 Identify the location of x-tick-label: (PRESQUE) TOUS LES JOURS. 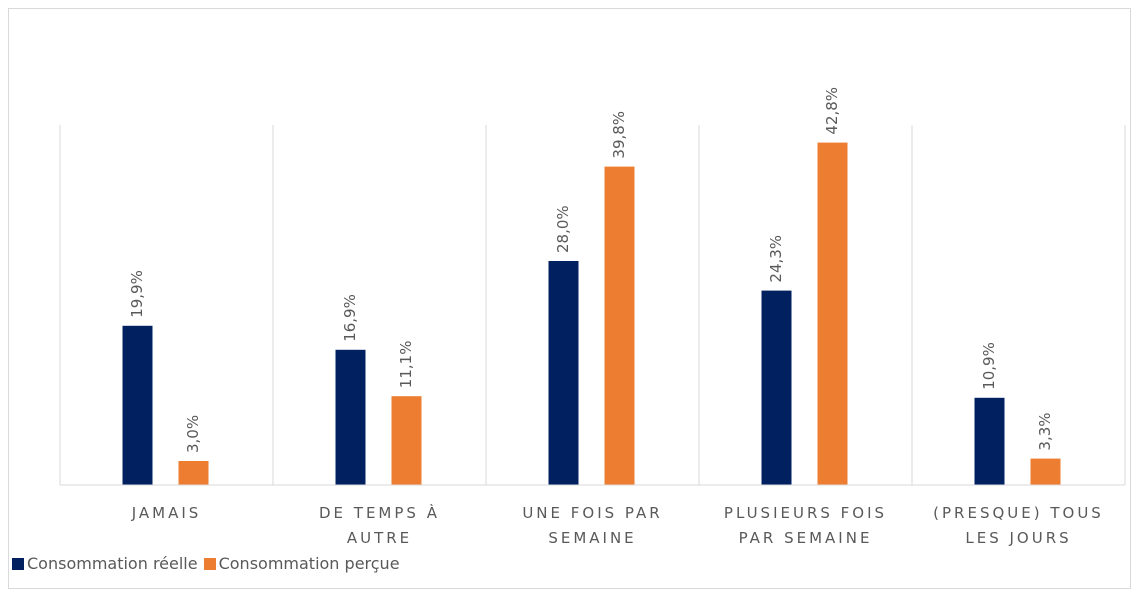
(1018, 525).